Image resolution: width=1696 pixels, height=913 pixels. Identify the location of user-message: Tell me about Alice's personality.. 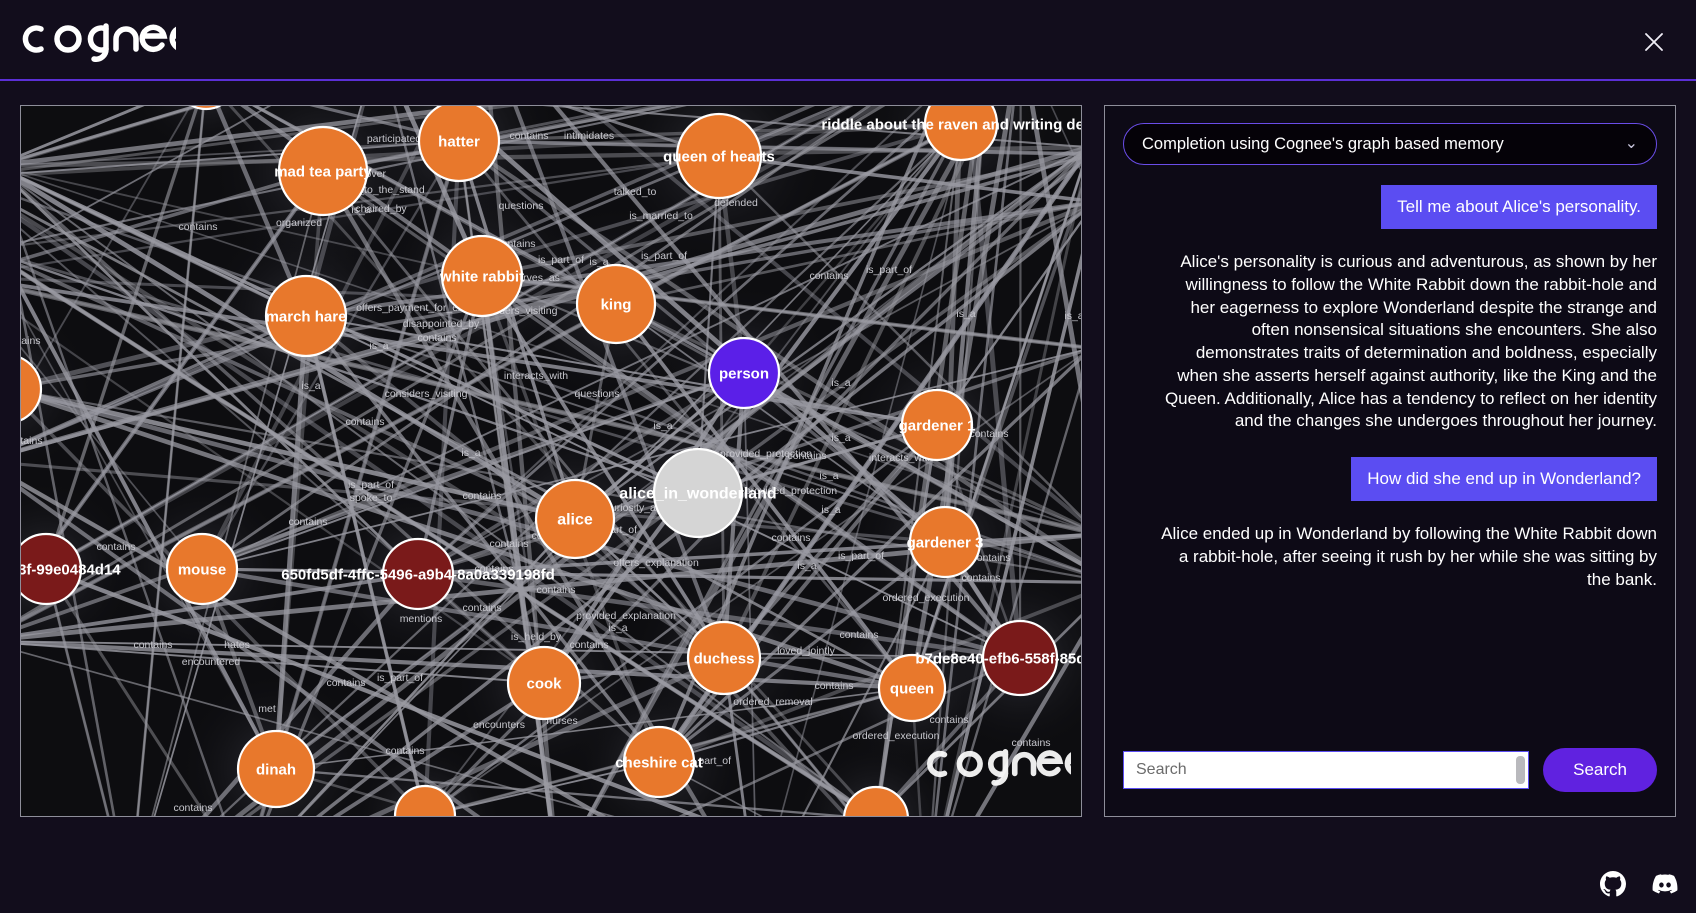
(1519, 207).